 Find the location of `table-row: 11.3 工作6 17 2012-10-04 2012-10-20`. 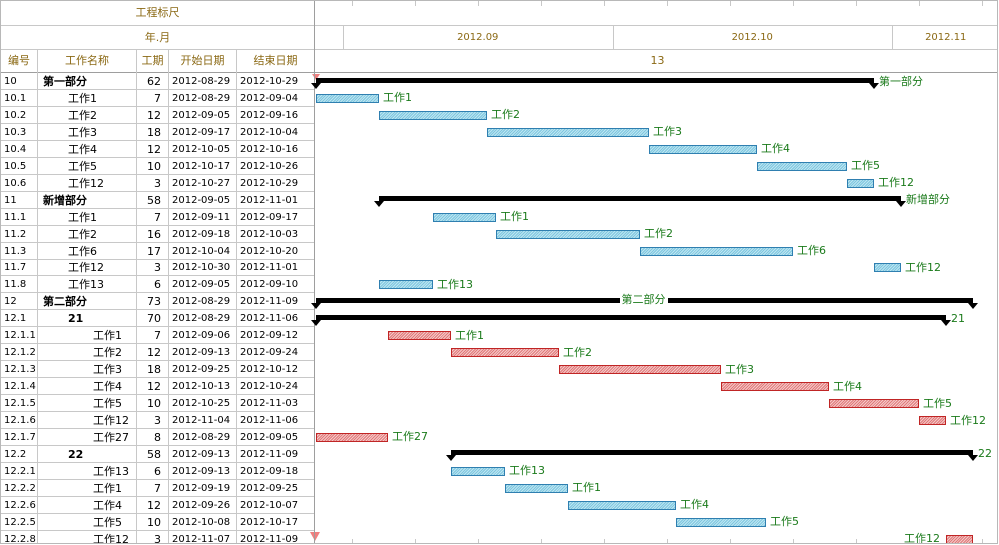

table-row: 11.3 工作6 17 2012-10-04 2012-10-20 is located at coordinates (157, 251).